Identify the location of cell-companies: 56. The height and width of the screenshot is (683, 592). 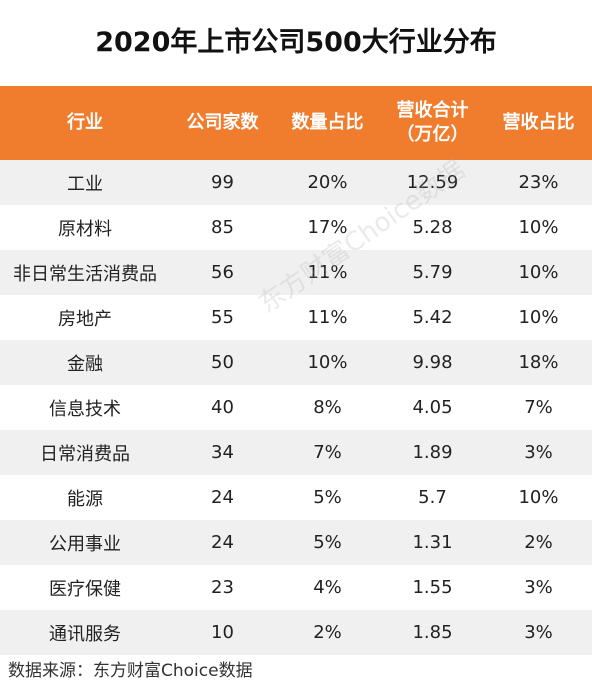
(222, 272).